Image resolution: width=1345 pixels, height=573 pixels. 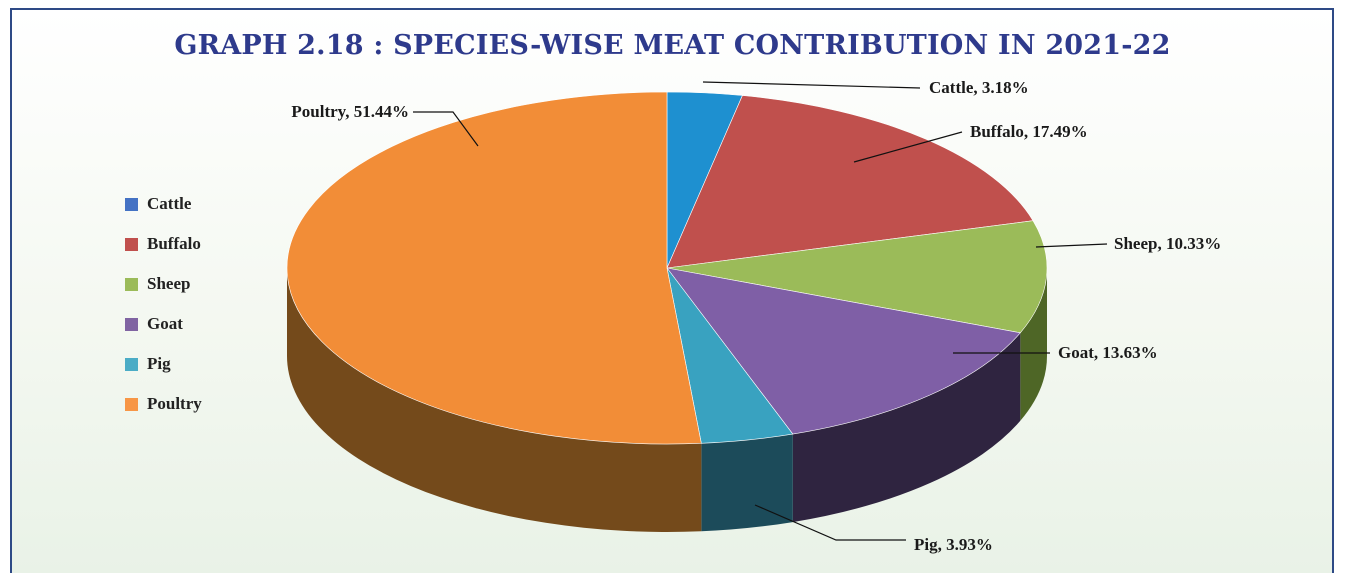 What do you see at coordinates (908, 147) in the screenshot?
I see `leader-line-buffalo` at bounding box center [908, 147].